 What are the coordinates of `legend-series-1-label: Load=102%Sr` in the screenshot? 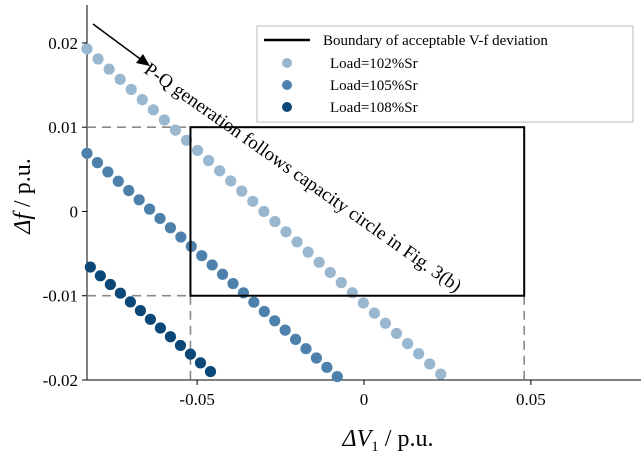 It's located at (374, 64).